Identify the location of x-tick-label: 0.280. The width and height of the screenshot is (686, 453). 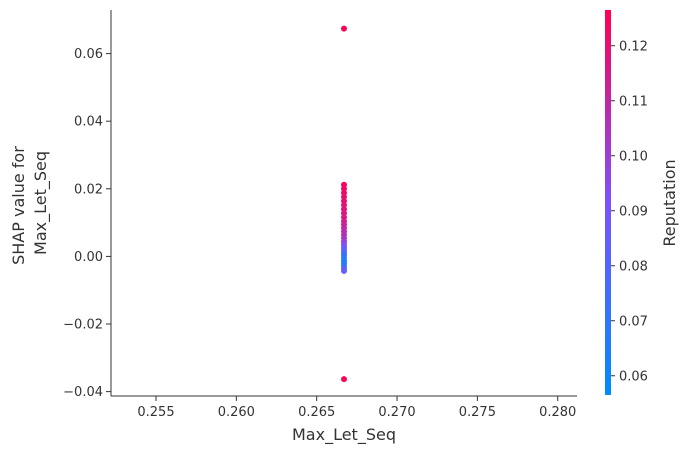
(557, 412).